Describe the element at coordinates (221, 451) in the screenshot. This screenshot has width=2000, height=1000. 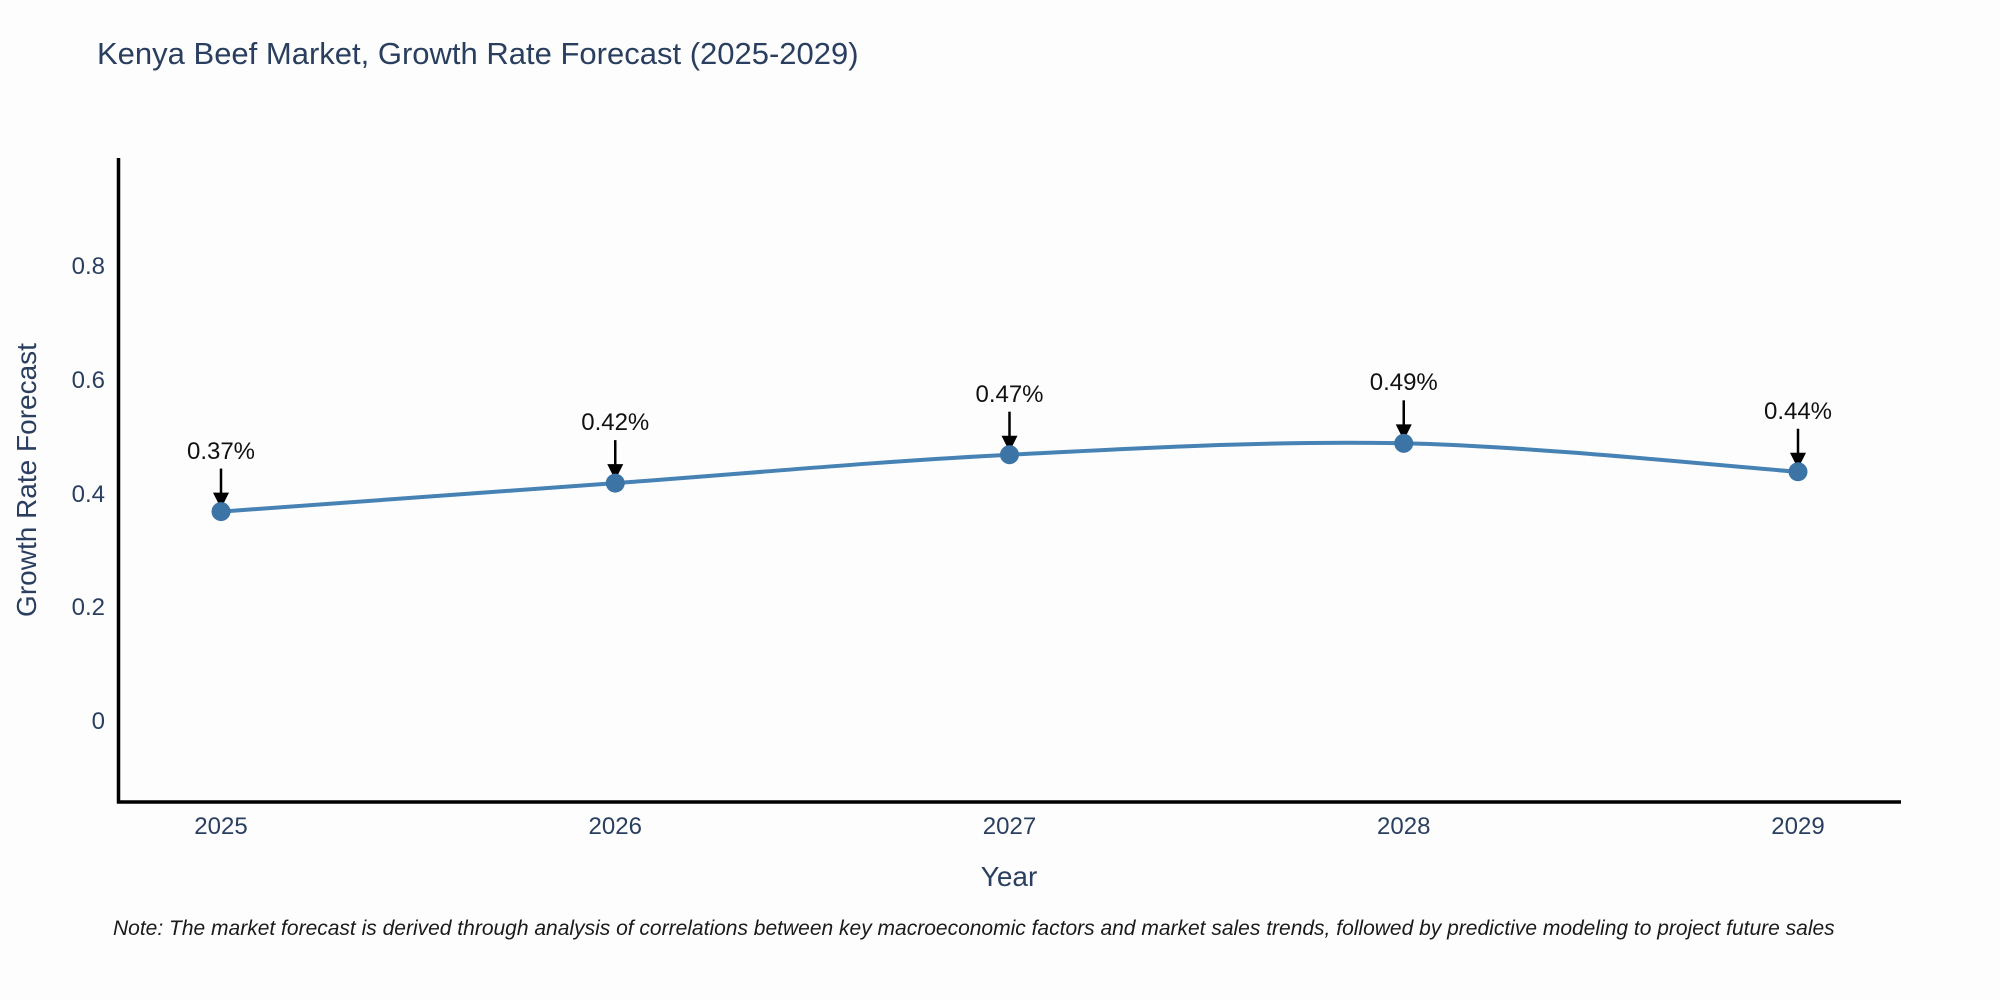
I see `point-annotation: 0.37%` at that location.